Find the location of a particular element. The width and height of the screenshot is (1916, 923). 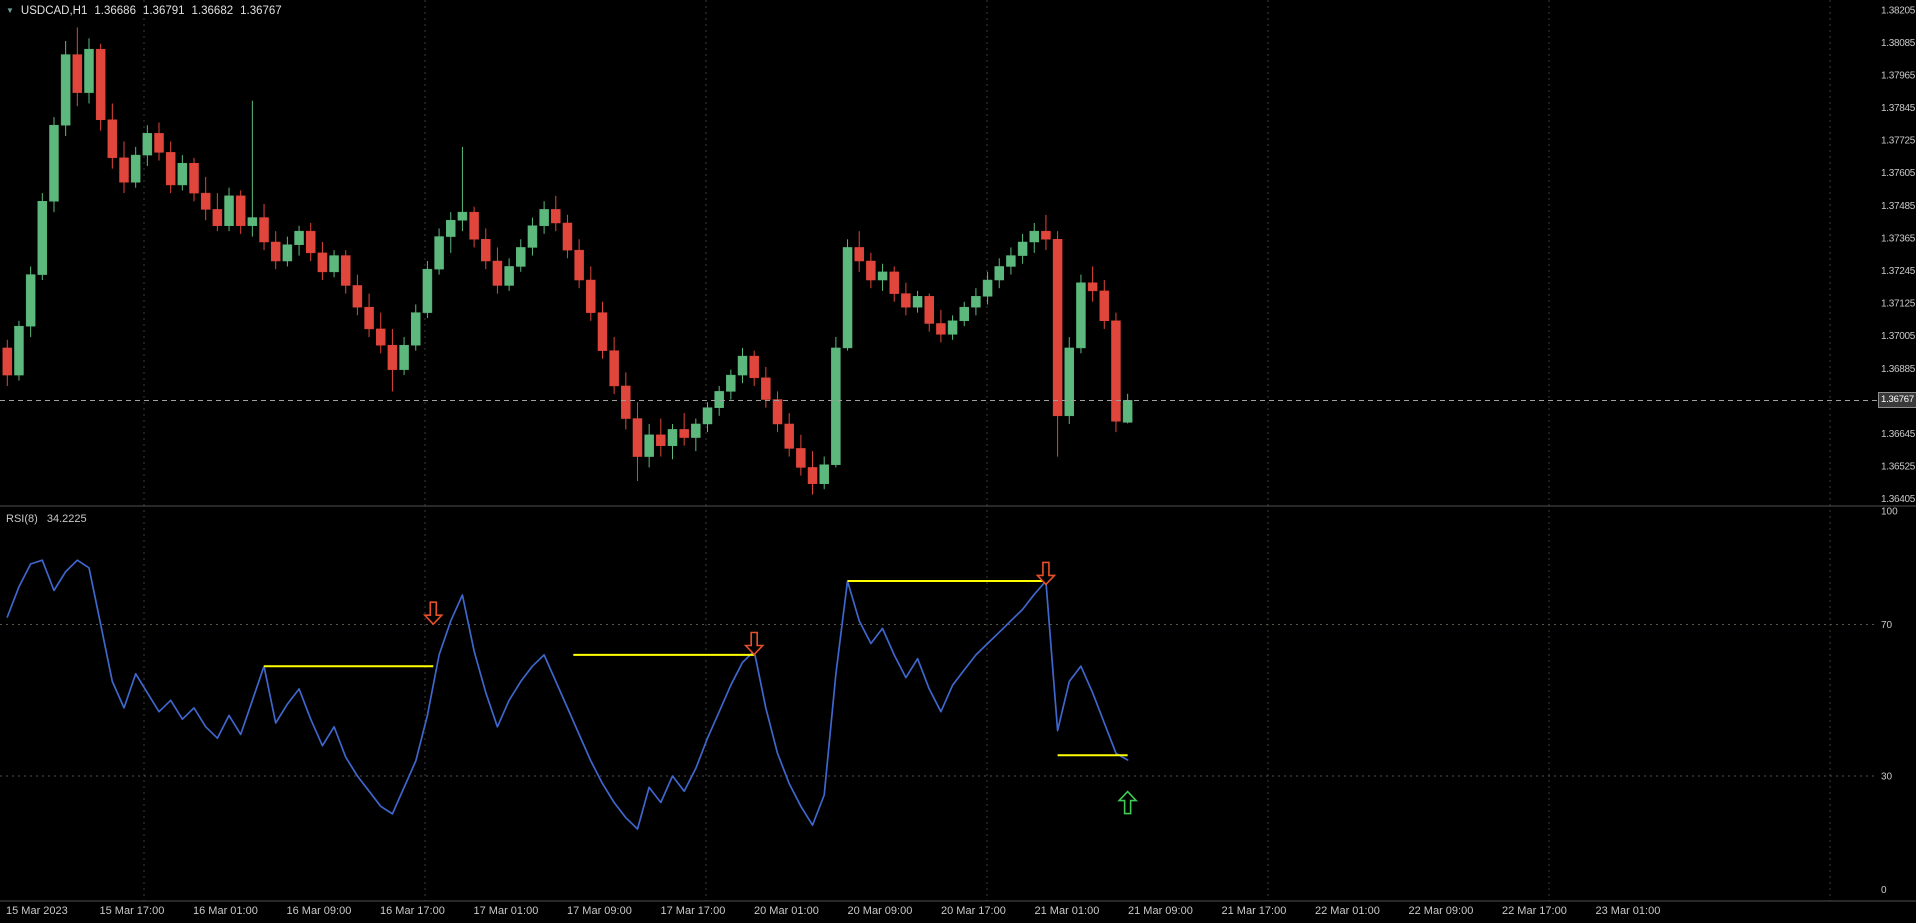

time-axis-label: 20 Mar 09:00 is located at coordinates (880, 911).